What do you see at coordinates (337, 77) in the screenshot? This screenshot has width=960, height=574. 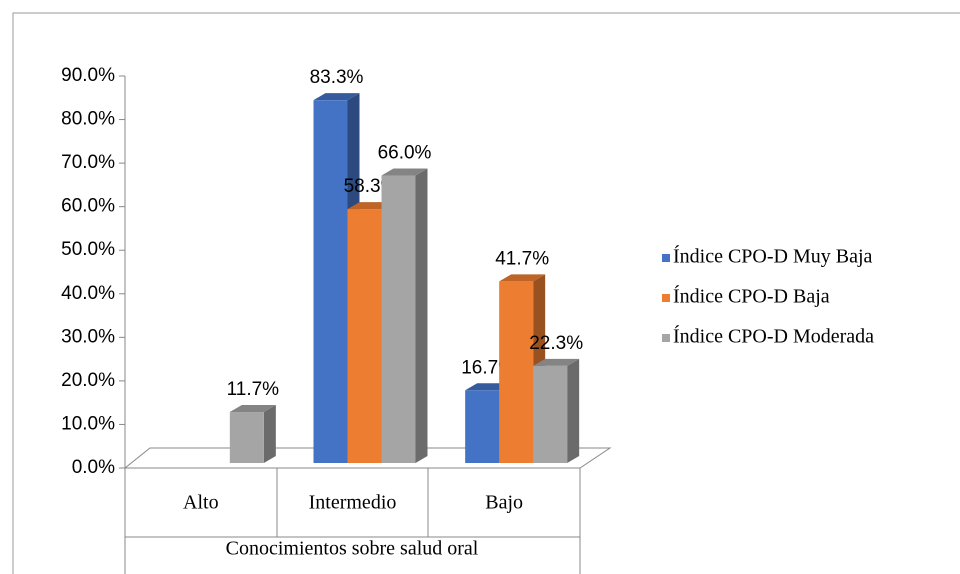 I see `data-label: 83.3%` at bounding box center [337, 77].